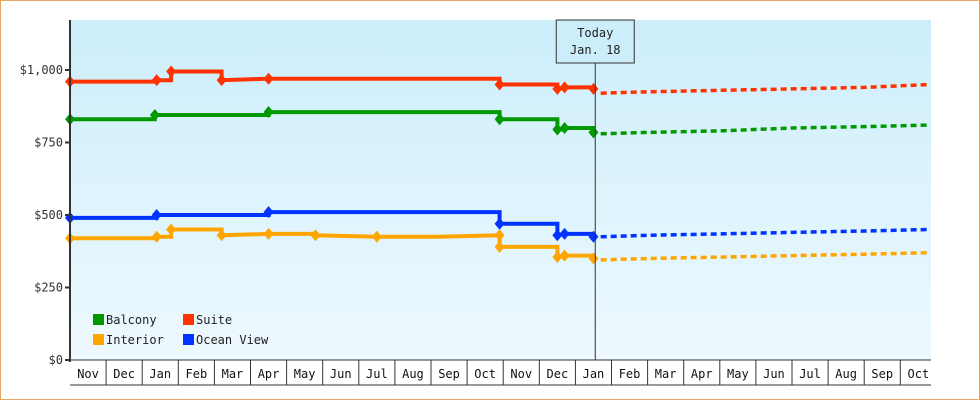 Image resolution: width=980 pixels, height=400 pixels. I want to click on y-tick-label: $0, so click(56, 360).